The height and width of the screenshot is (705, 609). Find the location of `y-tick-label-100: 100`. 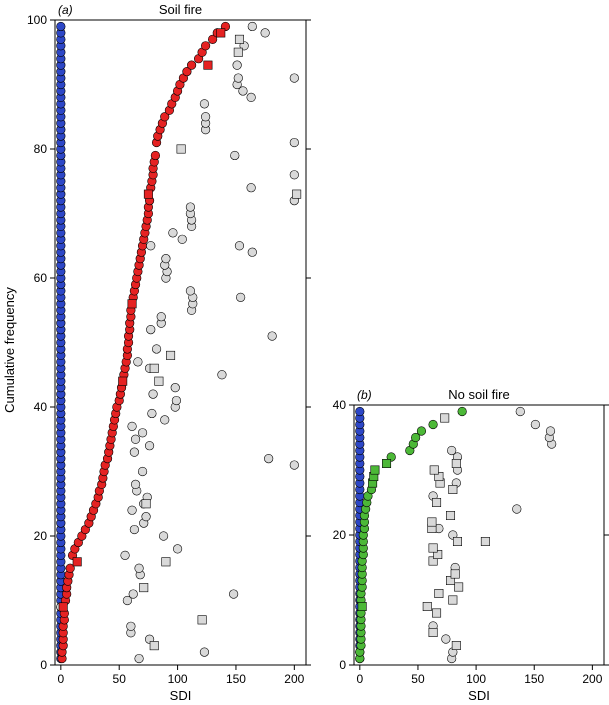

y-tick-label-100: 100 is located at coordinates (37, 20).